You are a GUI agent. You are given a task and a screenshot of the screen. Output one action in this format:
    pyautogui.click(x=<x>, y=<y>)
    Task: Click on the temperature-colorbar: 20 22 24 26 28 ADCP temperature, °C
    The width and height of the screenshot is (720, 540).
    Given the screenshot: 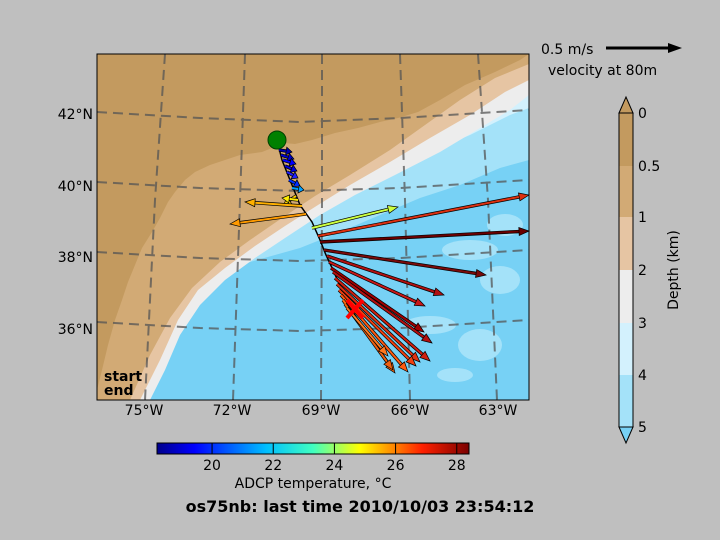 What is the action you would take?
    pyautogui.click(x=313, y=467)
    